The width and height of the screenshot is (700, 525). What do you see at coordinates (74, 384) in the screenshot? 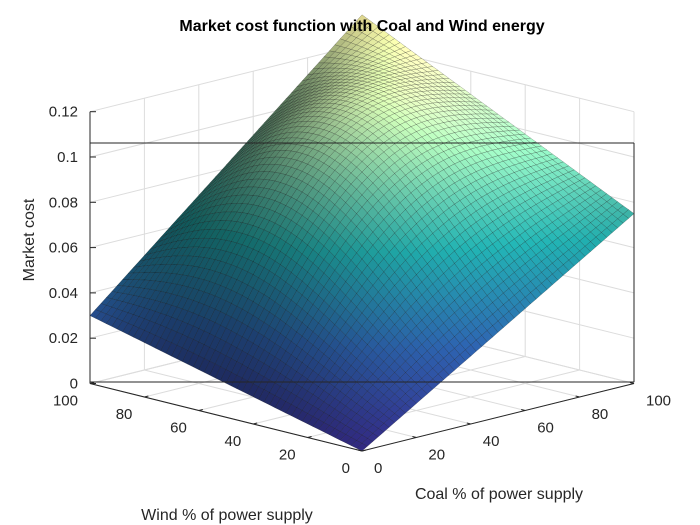
I see `z-tick-label: 0` at bounding box center [74, 384].